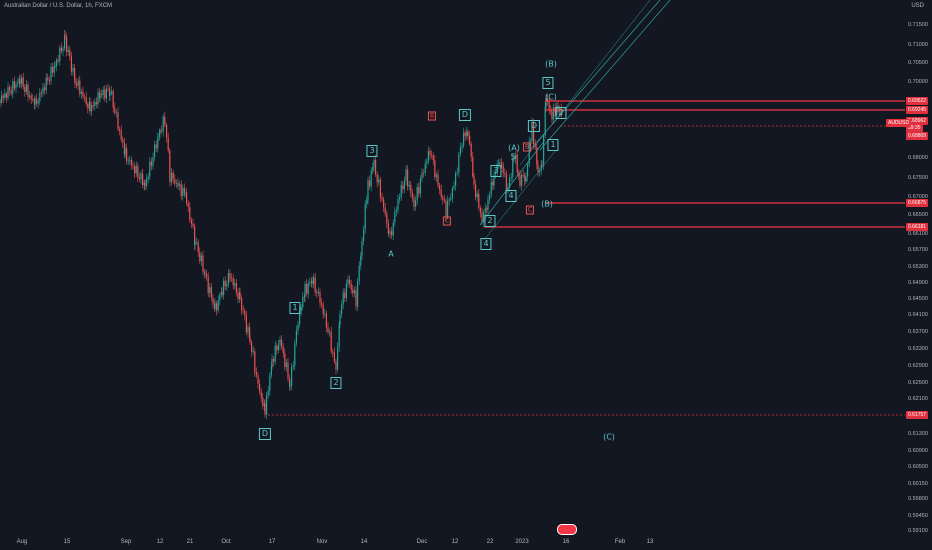 The image size is (932, 550). What do you see at coordinates (567, 529) in the screenshot?
I see `events-icon` at bounding box center [567, 529].